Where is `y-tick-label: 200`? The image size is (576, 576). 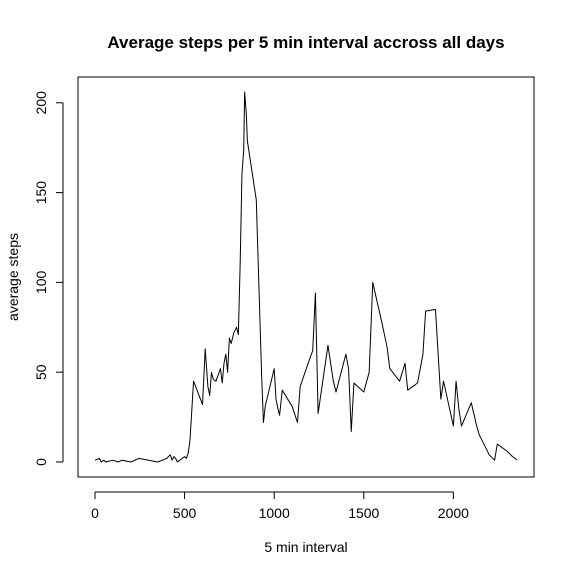 y-tick-label: 200 is located at coordinates (41, 103).